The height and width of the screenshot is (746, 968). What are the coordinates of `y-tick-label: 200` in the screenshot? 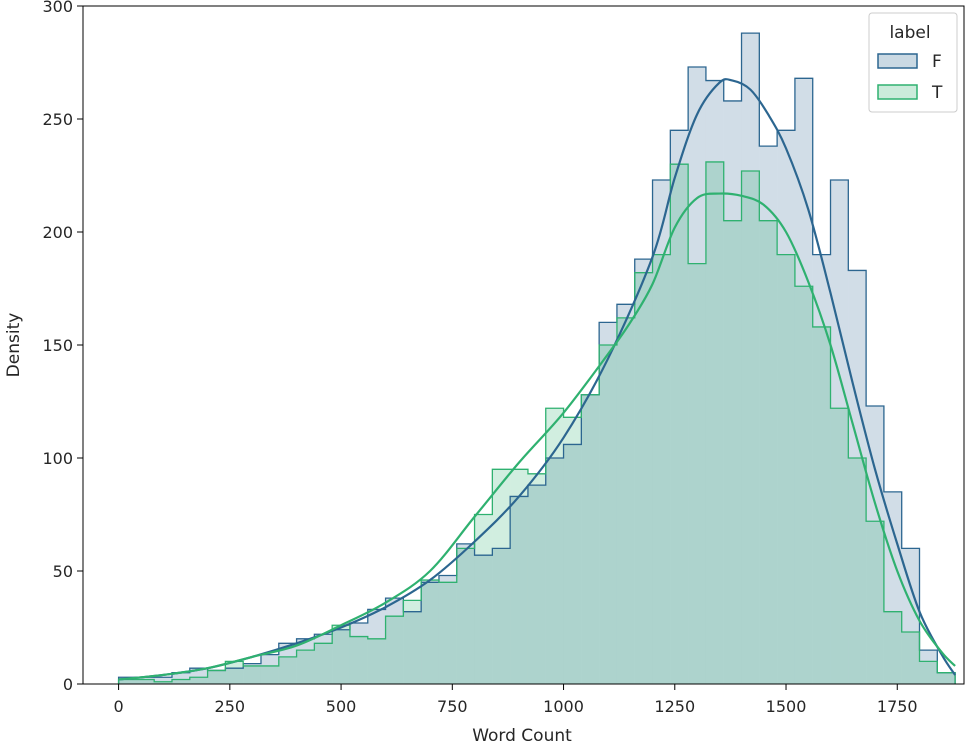 It's located at (57, 232).